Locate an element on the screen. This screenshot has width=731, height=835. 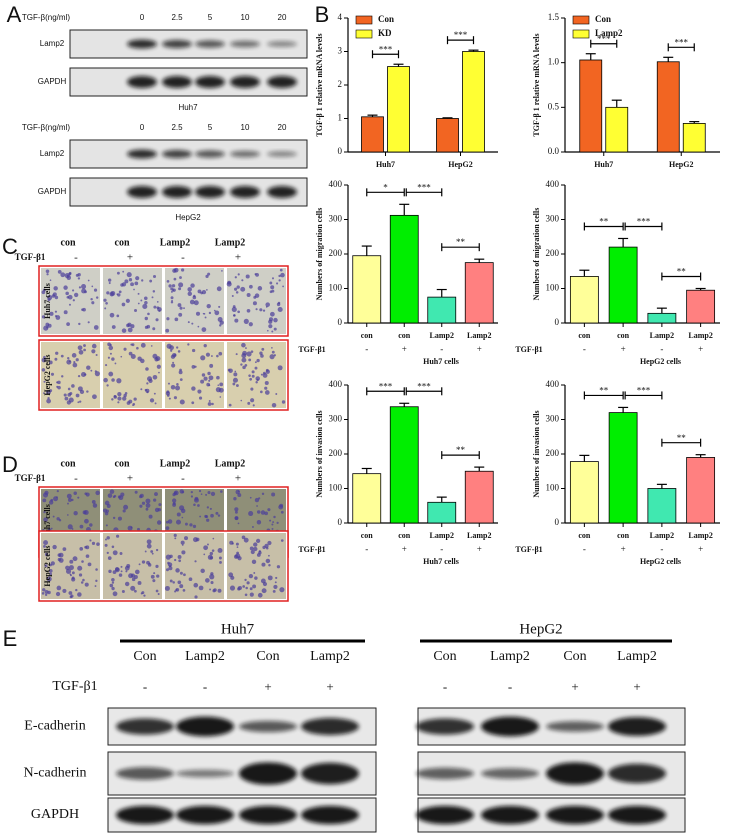
dose-label: 10 is located at coordinates (245, 17).